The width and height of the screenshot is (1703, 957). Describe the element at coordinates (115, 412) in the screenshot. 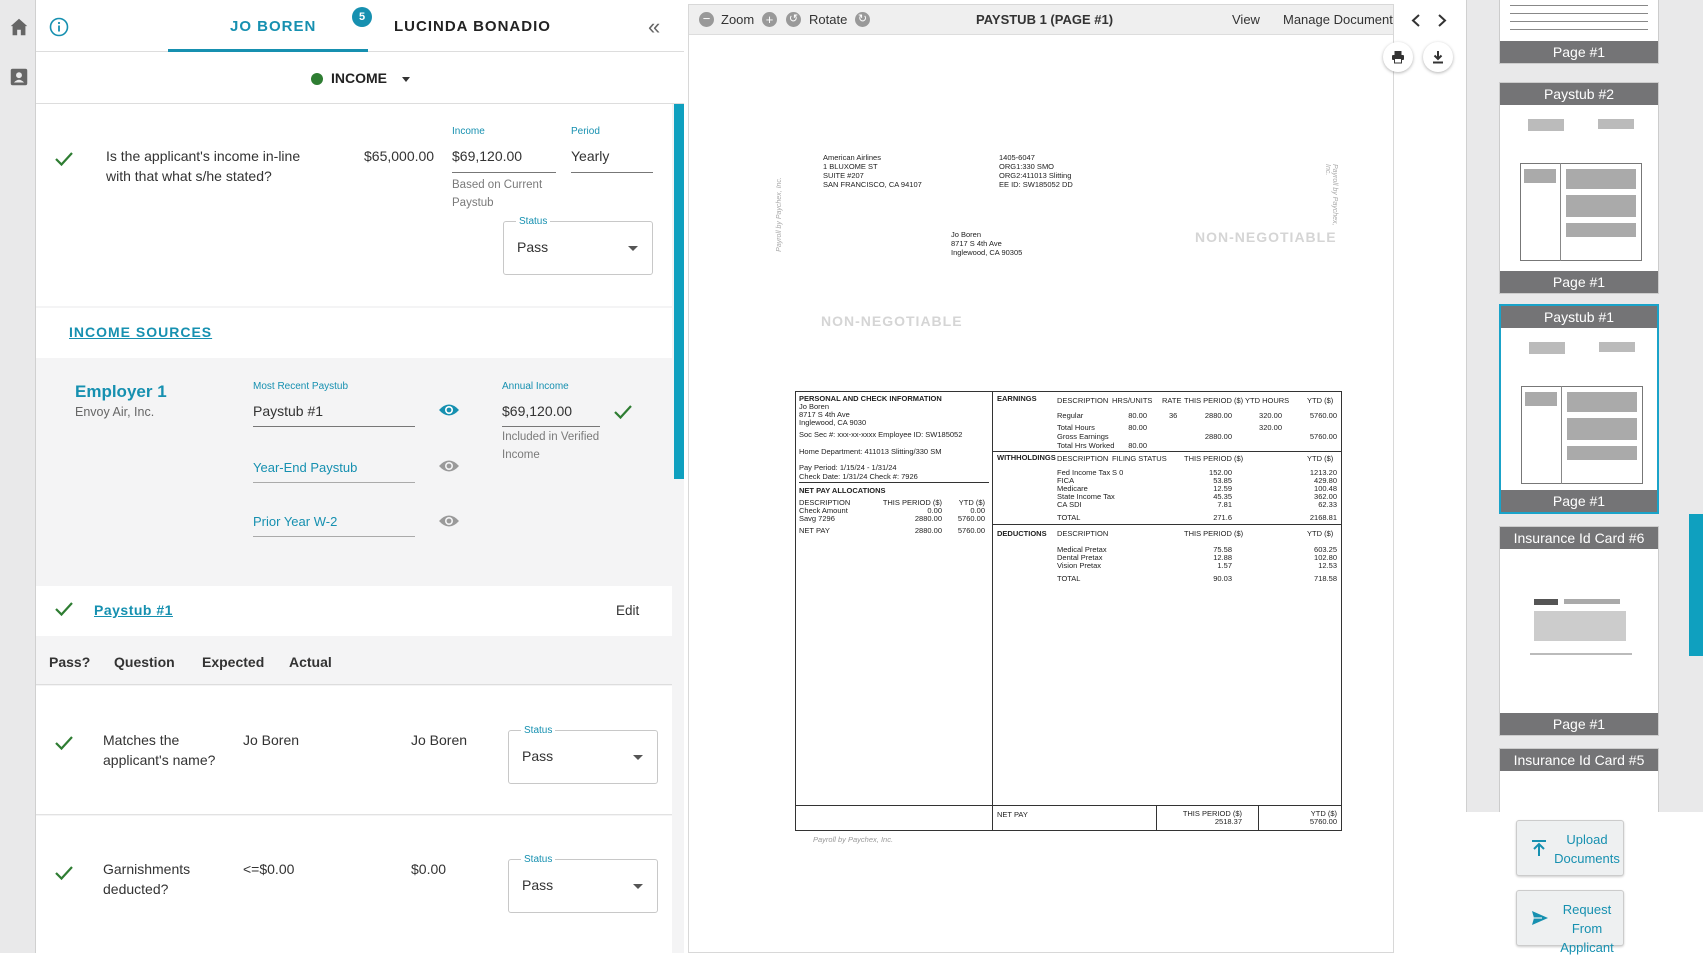

I see `employer-name: Envoy Air, Inc.` at that location.